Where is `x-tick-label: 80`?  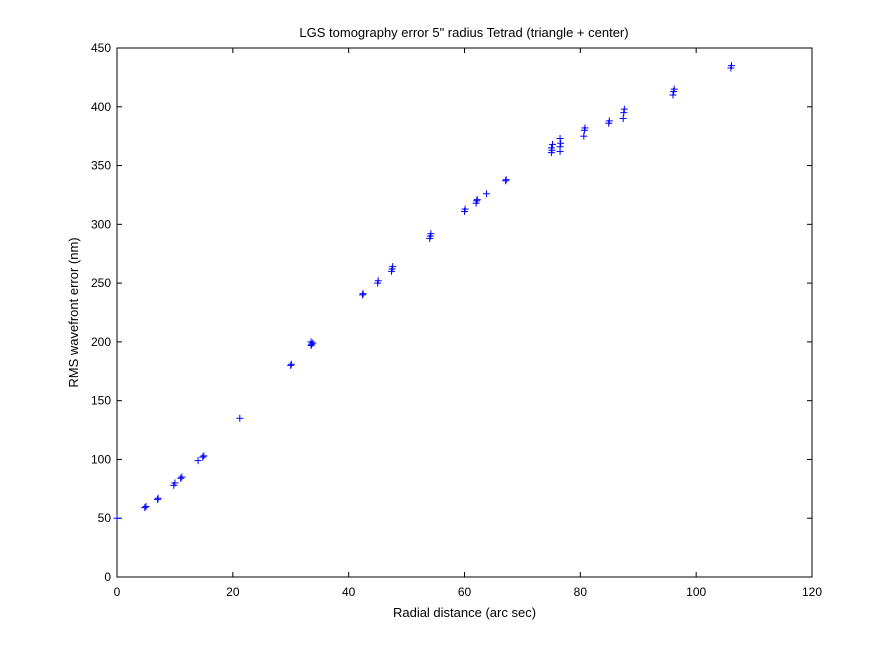 x-tick-label: 80 is located at coordinates (581, 592).